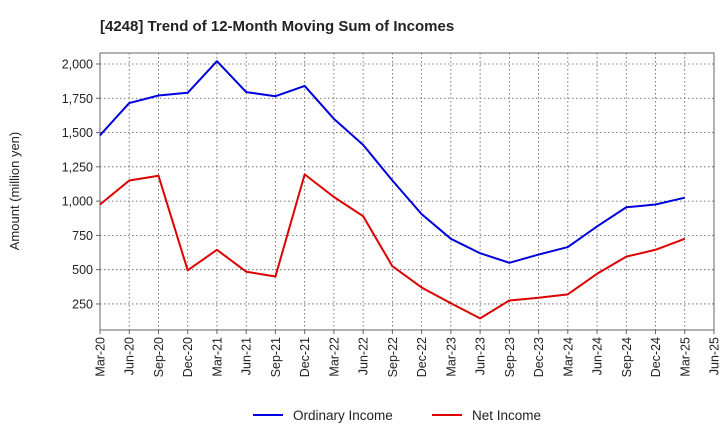  What do you see at coordinates (14, 191) in the screenshot?
I see `y-axis-label: Amount (million yen)` at bounding box center [14, 191].